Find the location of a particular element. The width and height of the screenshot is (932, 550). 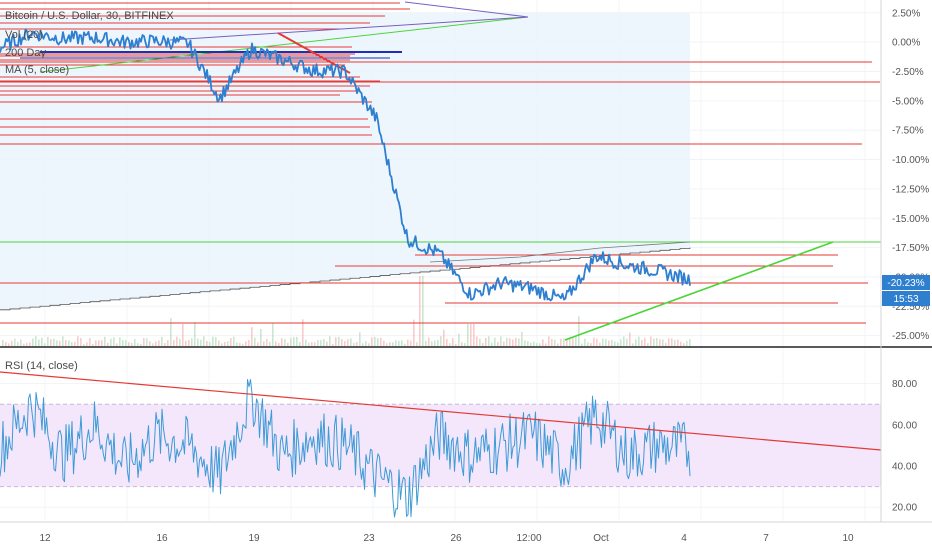

time-axis: 12 16 19 23 26 12:00 Oct 4 7 10 is located at coordinates (446, 538).